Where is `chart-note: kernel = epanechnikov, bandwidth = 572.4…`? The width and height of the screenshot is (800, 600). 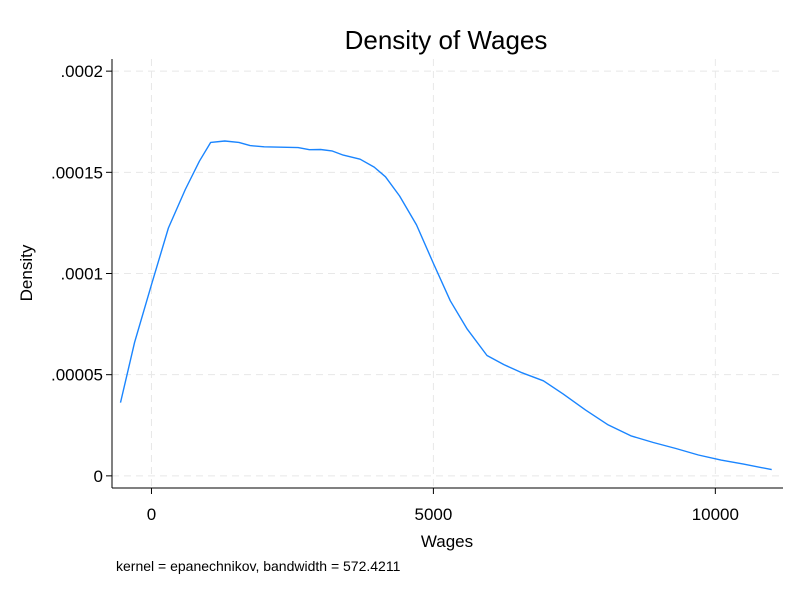
chart-note: kernel = epanechnikov, bandwidth = 572.4… is located at coordinates (258, 566).